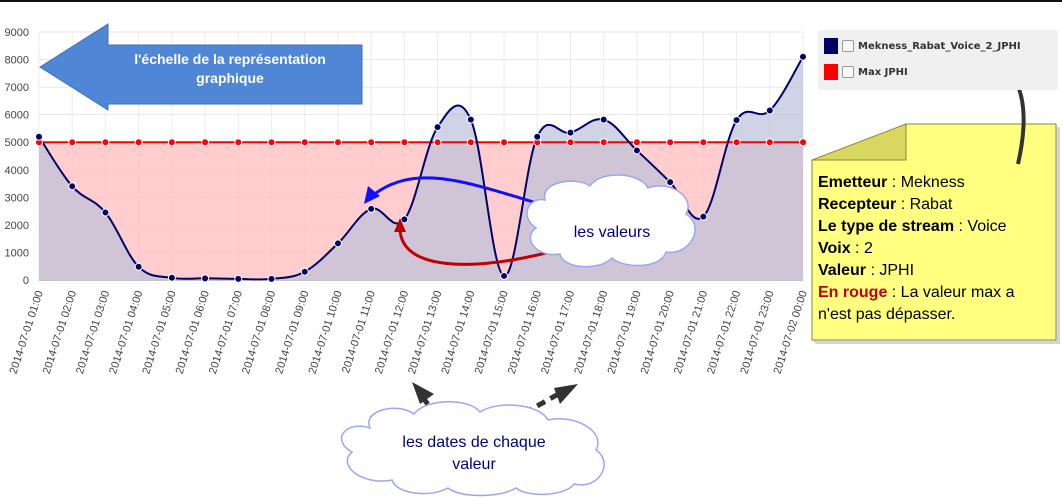  Describe the element at coordinates (885, 204) in the screenshot. I see `note-recepteur: Recepteur : Rabat` at that location.